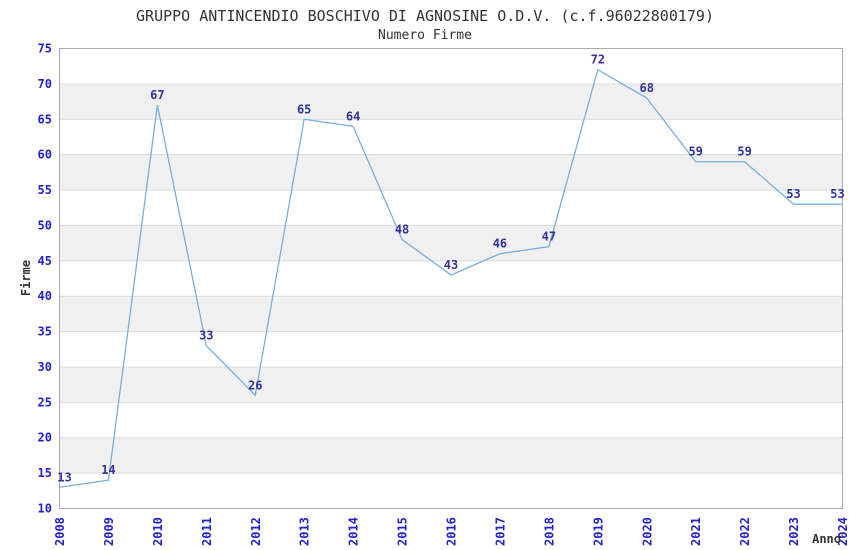  Describe the element at coordinates (26, 278) in the screenshot. I see `y-axis-title: Firme` at that location.